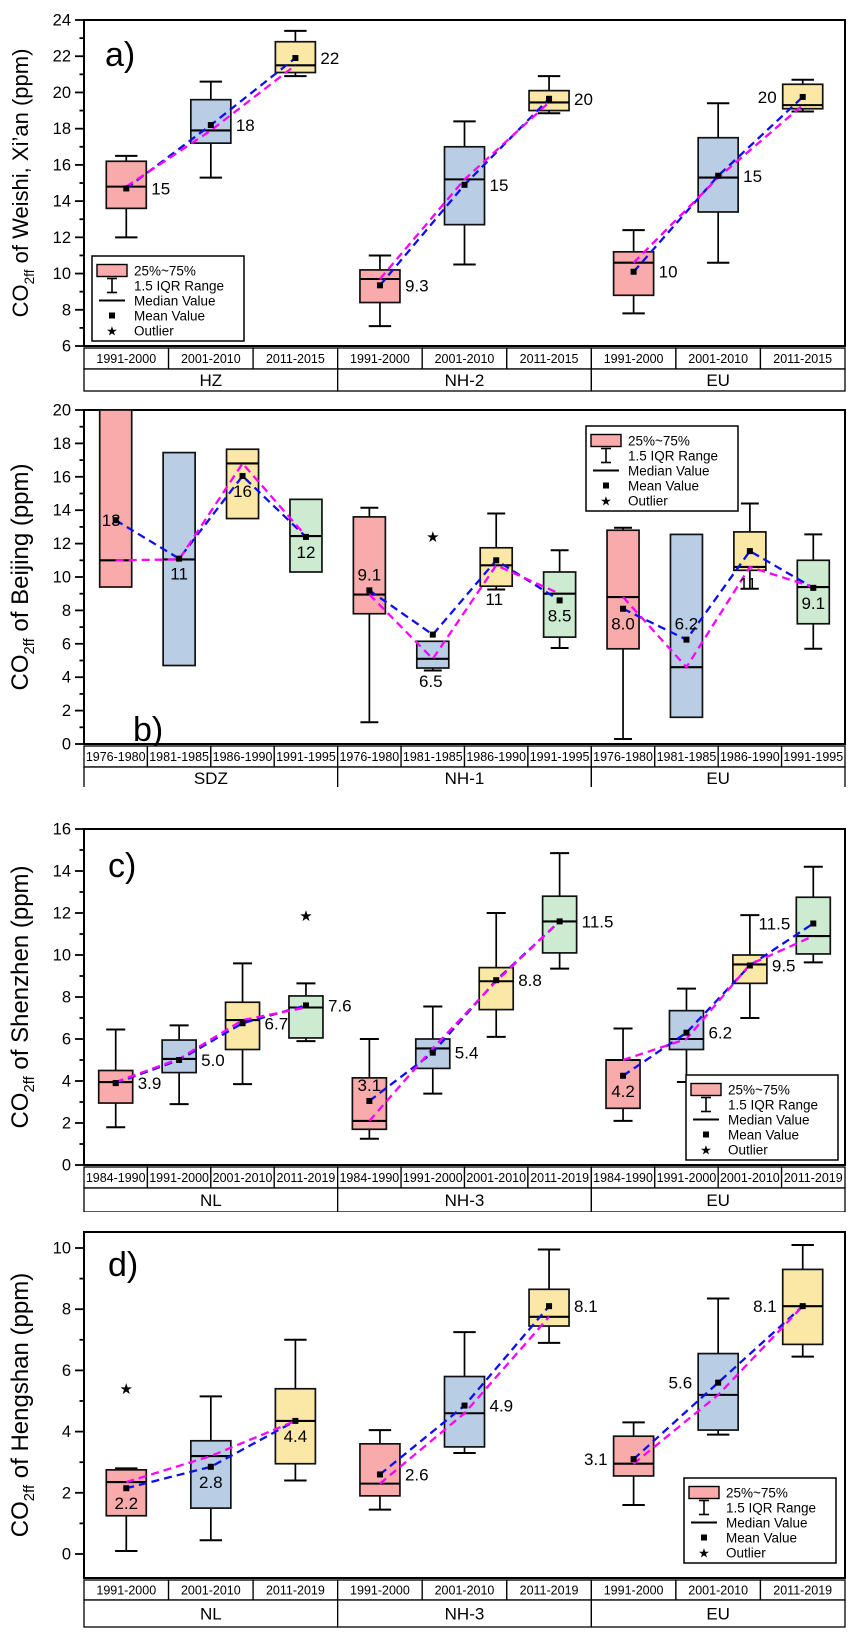  Describe the element at coordinates (210, 380) in the screenshot. I see `group-label: HZ` at that location.